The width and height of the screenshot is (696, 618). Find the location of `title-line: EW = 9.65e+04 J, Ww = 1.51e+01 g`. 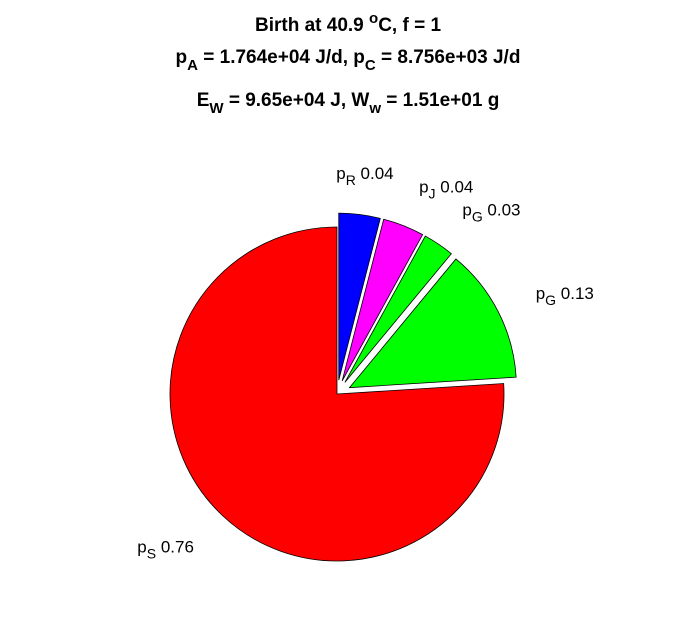

title-line: EW = 9.65e+04 J, Ww = 1.51e+01 g is located at coordinates (348, 103).